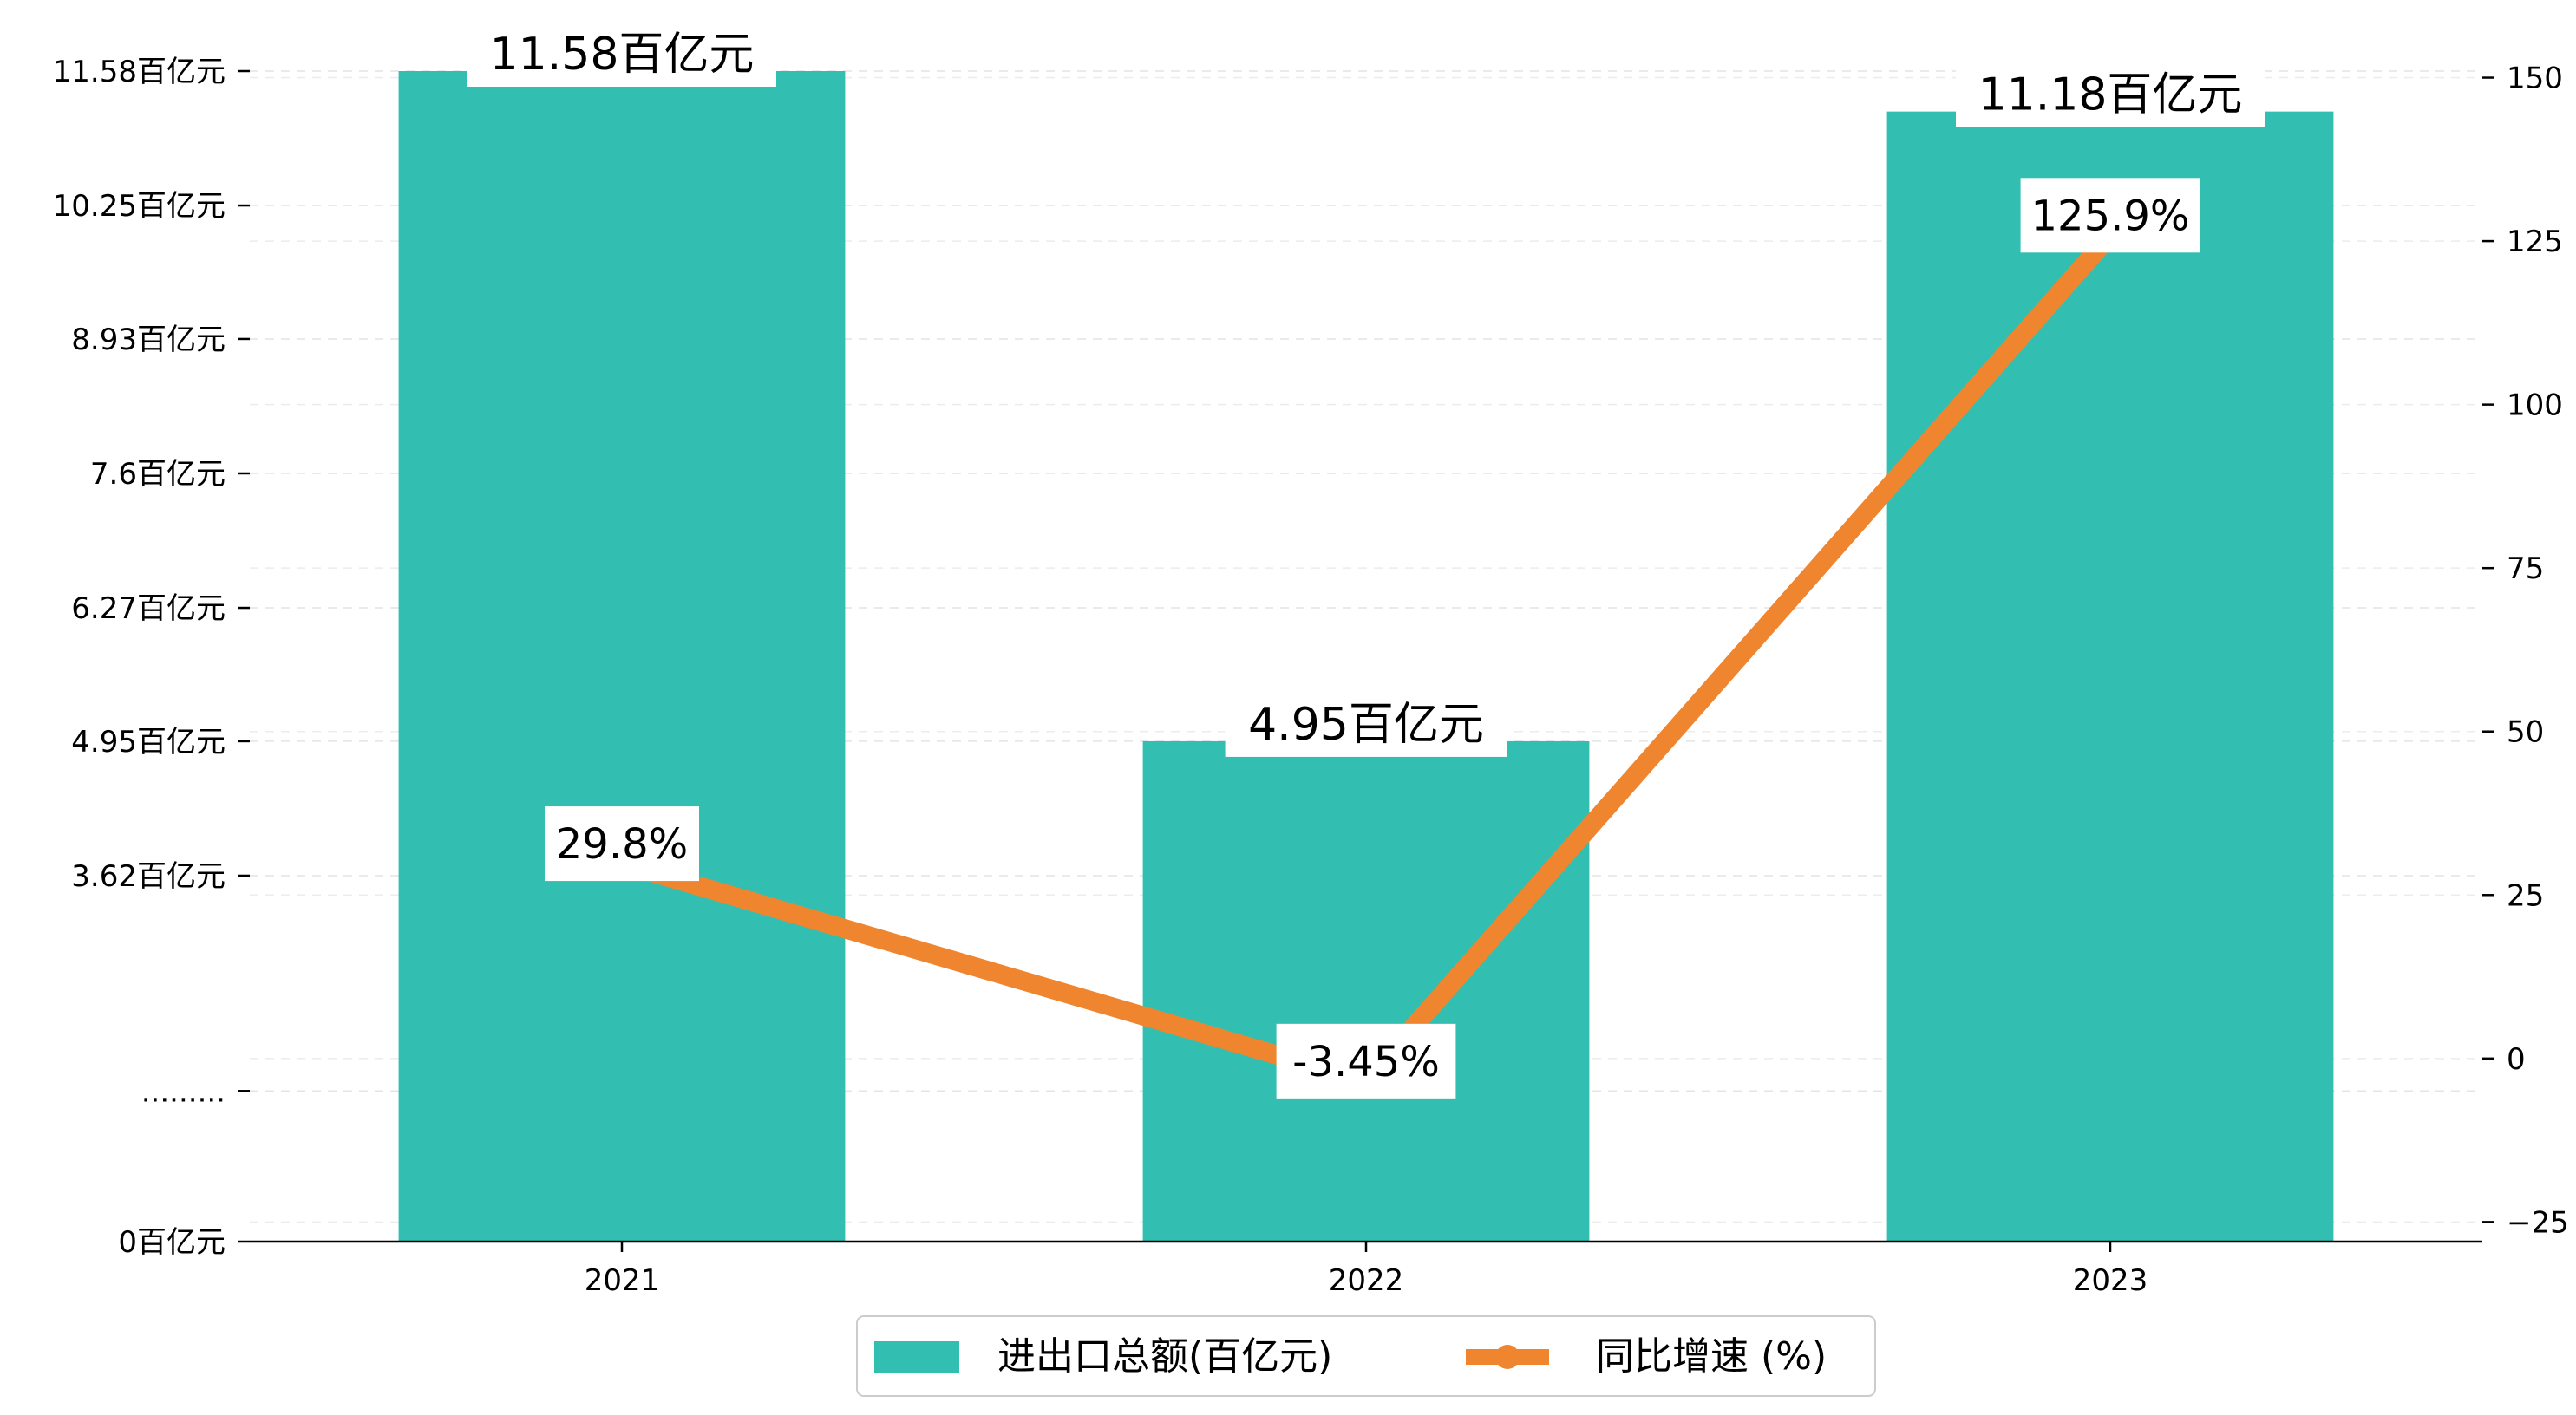 The image size is (2576, 1415). I want to click on bar-2023, so click(2110, 676).